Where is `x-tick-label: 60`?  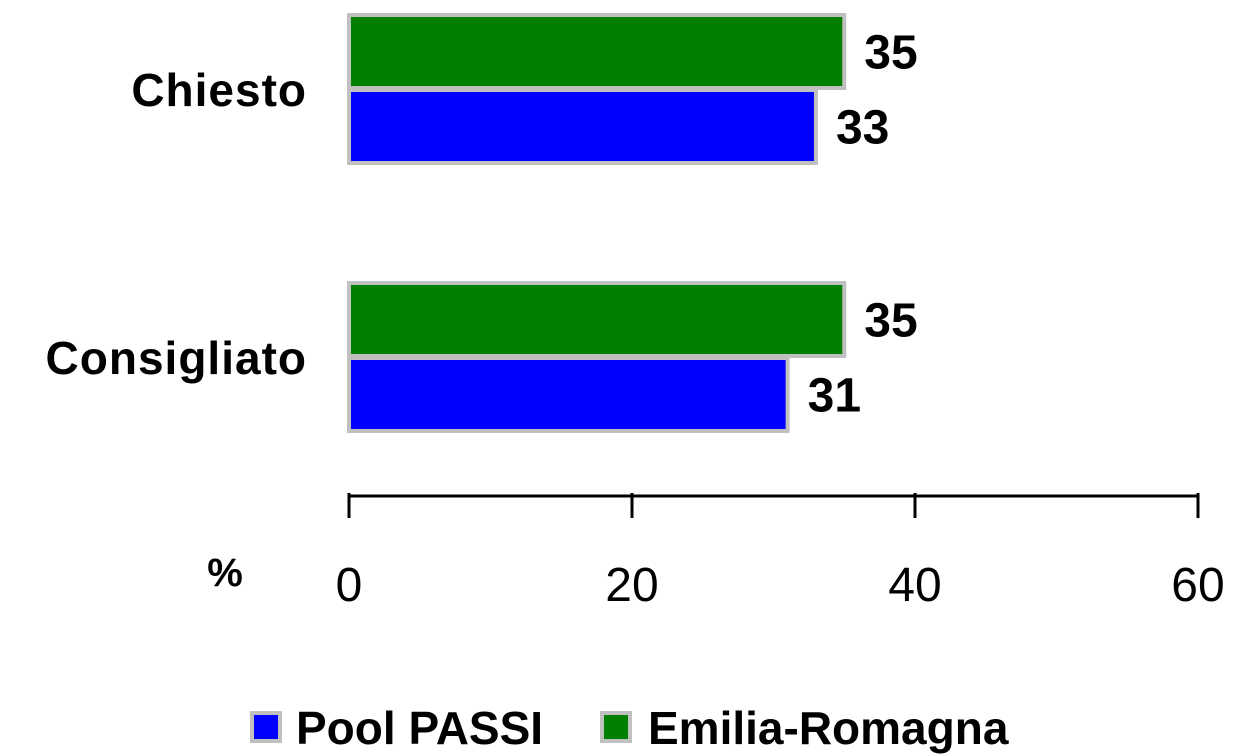 x-tick-label: 60 is located at coordinates (1197, 585).